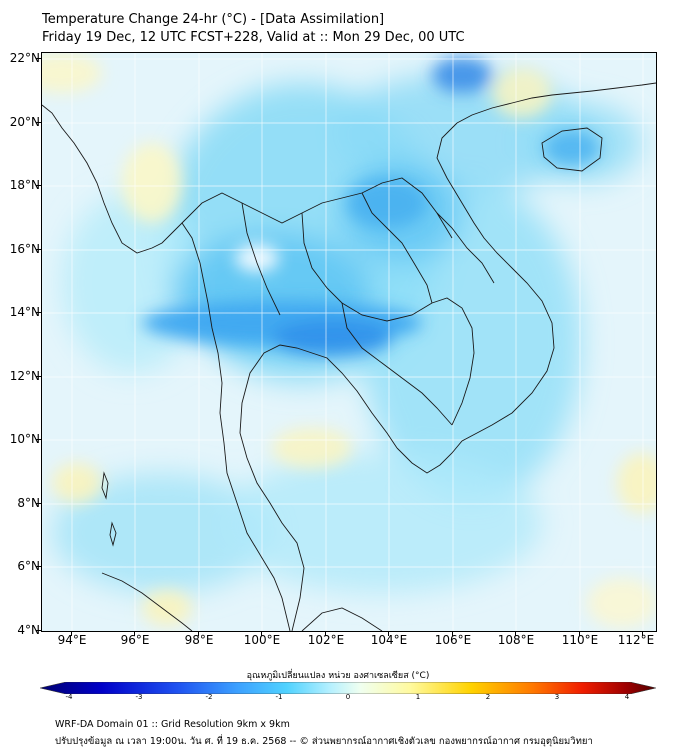  What do you see at coordinates (69, 697) in the screenshot?
I see `colorbar-tick: -4` at bounding box center [69, 697].